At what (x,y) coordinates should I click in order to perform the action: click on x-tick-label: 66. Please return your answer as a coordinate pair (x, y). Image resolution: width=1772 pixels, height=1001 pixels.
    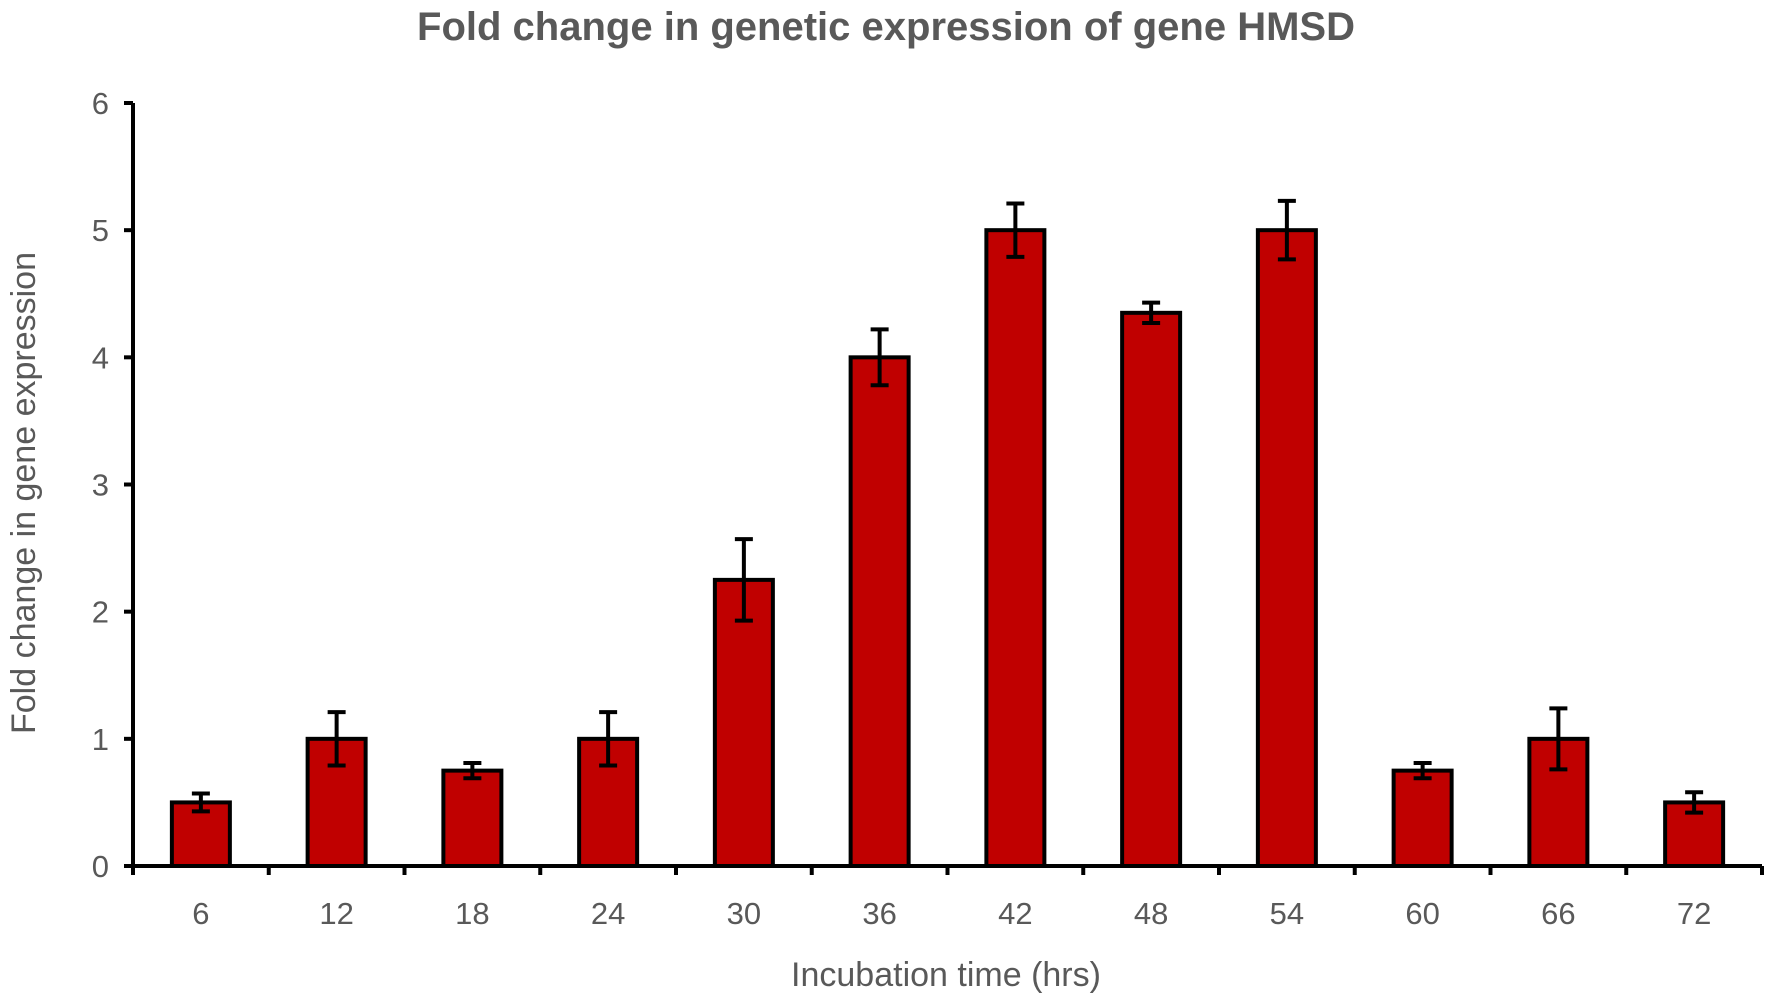
    Looking at the image, I should click on (1558, 913).